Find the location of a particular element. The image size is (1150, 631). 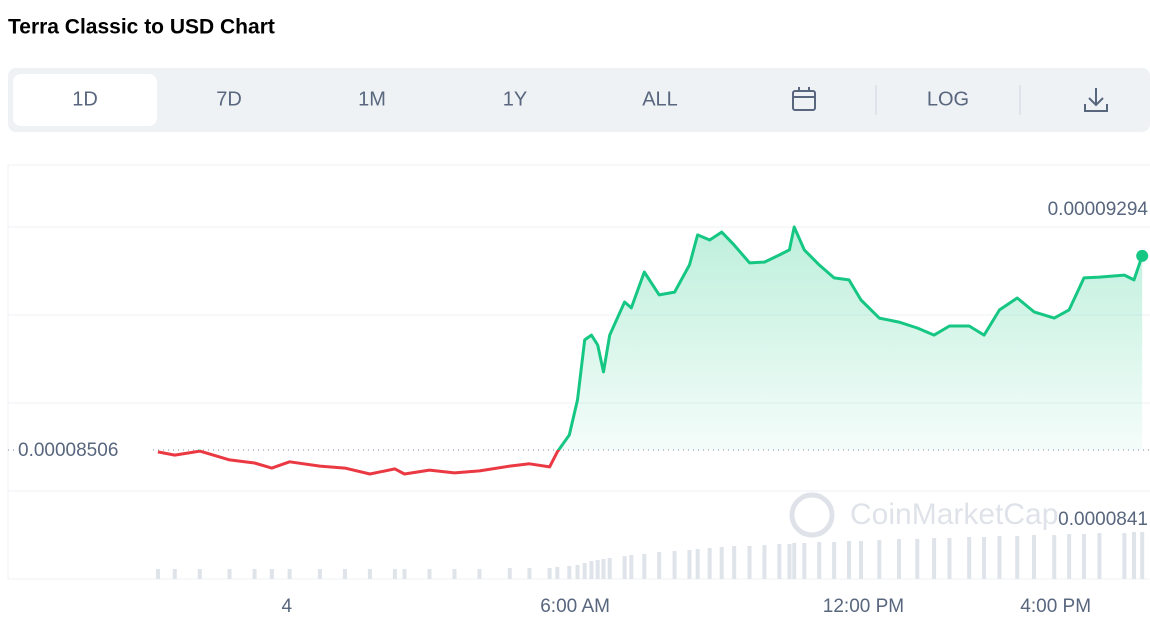

x-tick-label: 12:00 PM is located at coordinates (863, 606).